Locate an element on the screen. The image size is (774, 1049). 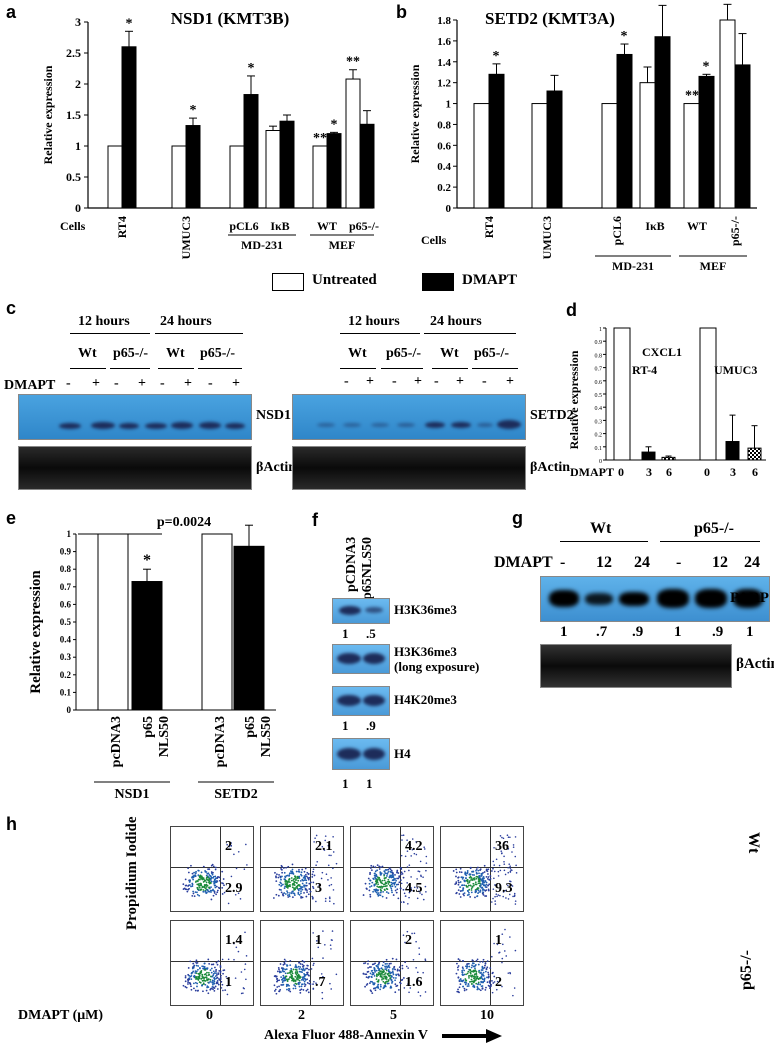
y-tick-label: 0.5 is located at coordinates (66, 622).